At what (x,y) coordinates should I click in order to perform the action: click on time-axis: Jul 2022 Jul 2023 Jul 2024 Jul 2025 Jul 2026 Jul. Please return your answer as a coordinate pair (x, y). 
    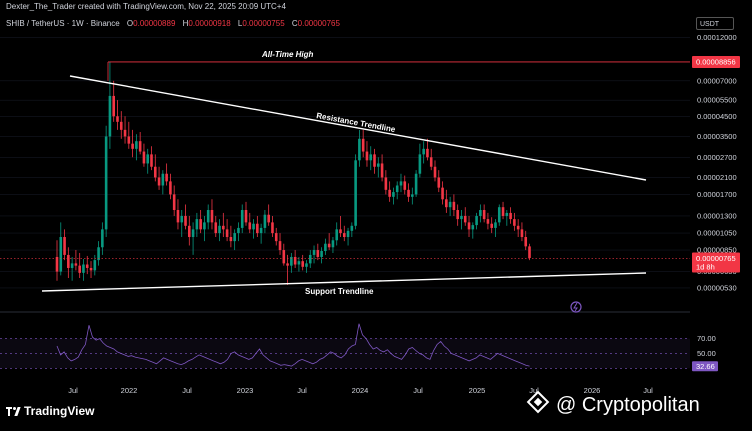
    Looking at the image, I should click on (360, 390).